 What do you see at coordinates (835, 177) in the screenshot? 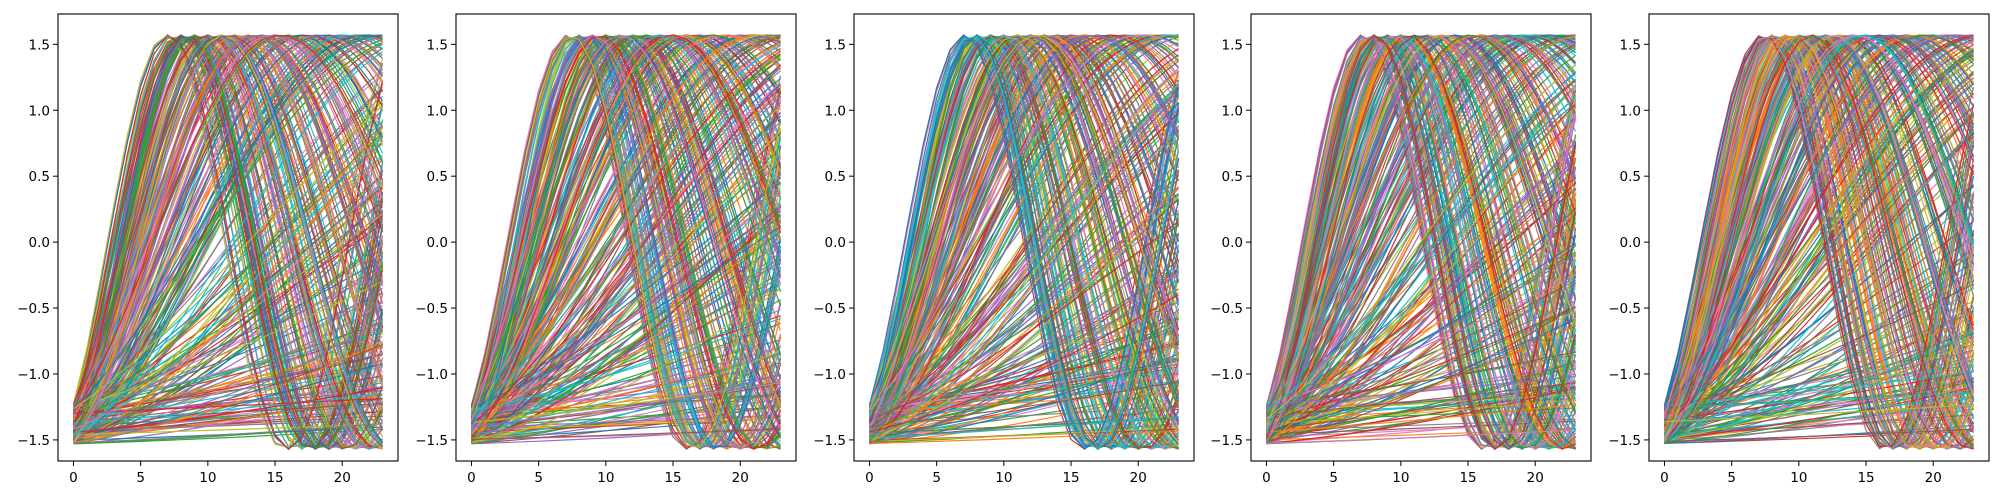
I see `y-tick-label: 0.5` at bounding box center [835, 177].